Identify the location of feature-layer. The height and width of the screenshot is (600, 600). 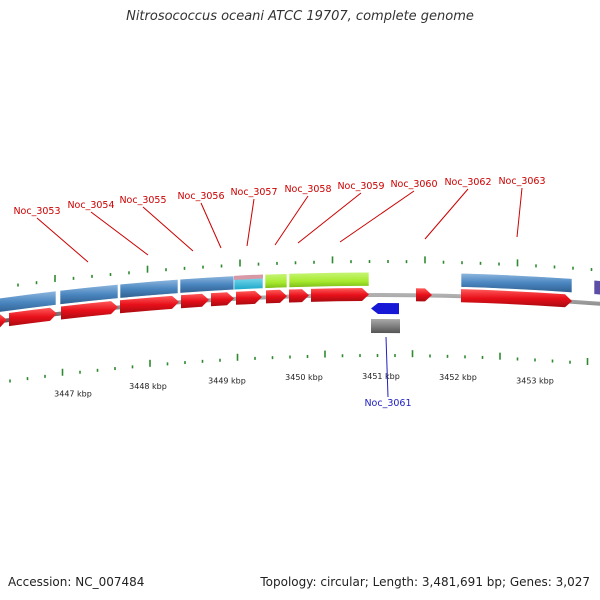
(300, 302).